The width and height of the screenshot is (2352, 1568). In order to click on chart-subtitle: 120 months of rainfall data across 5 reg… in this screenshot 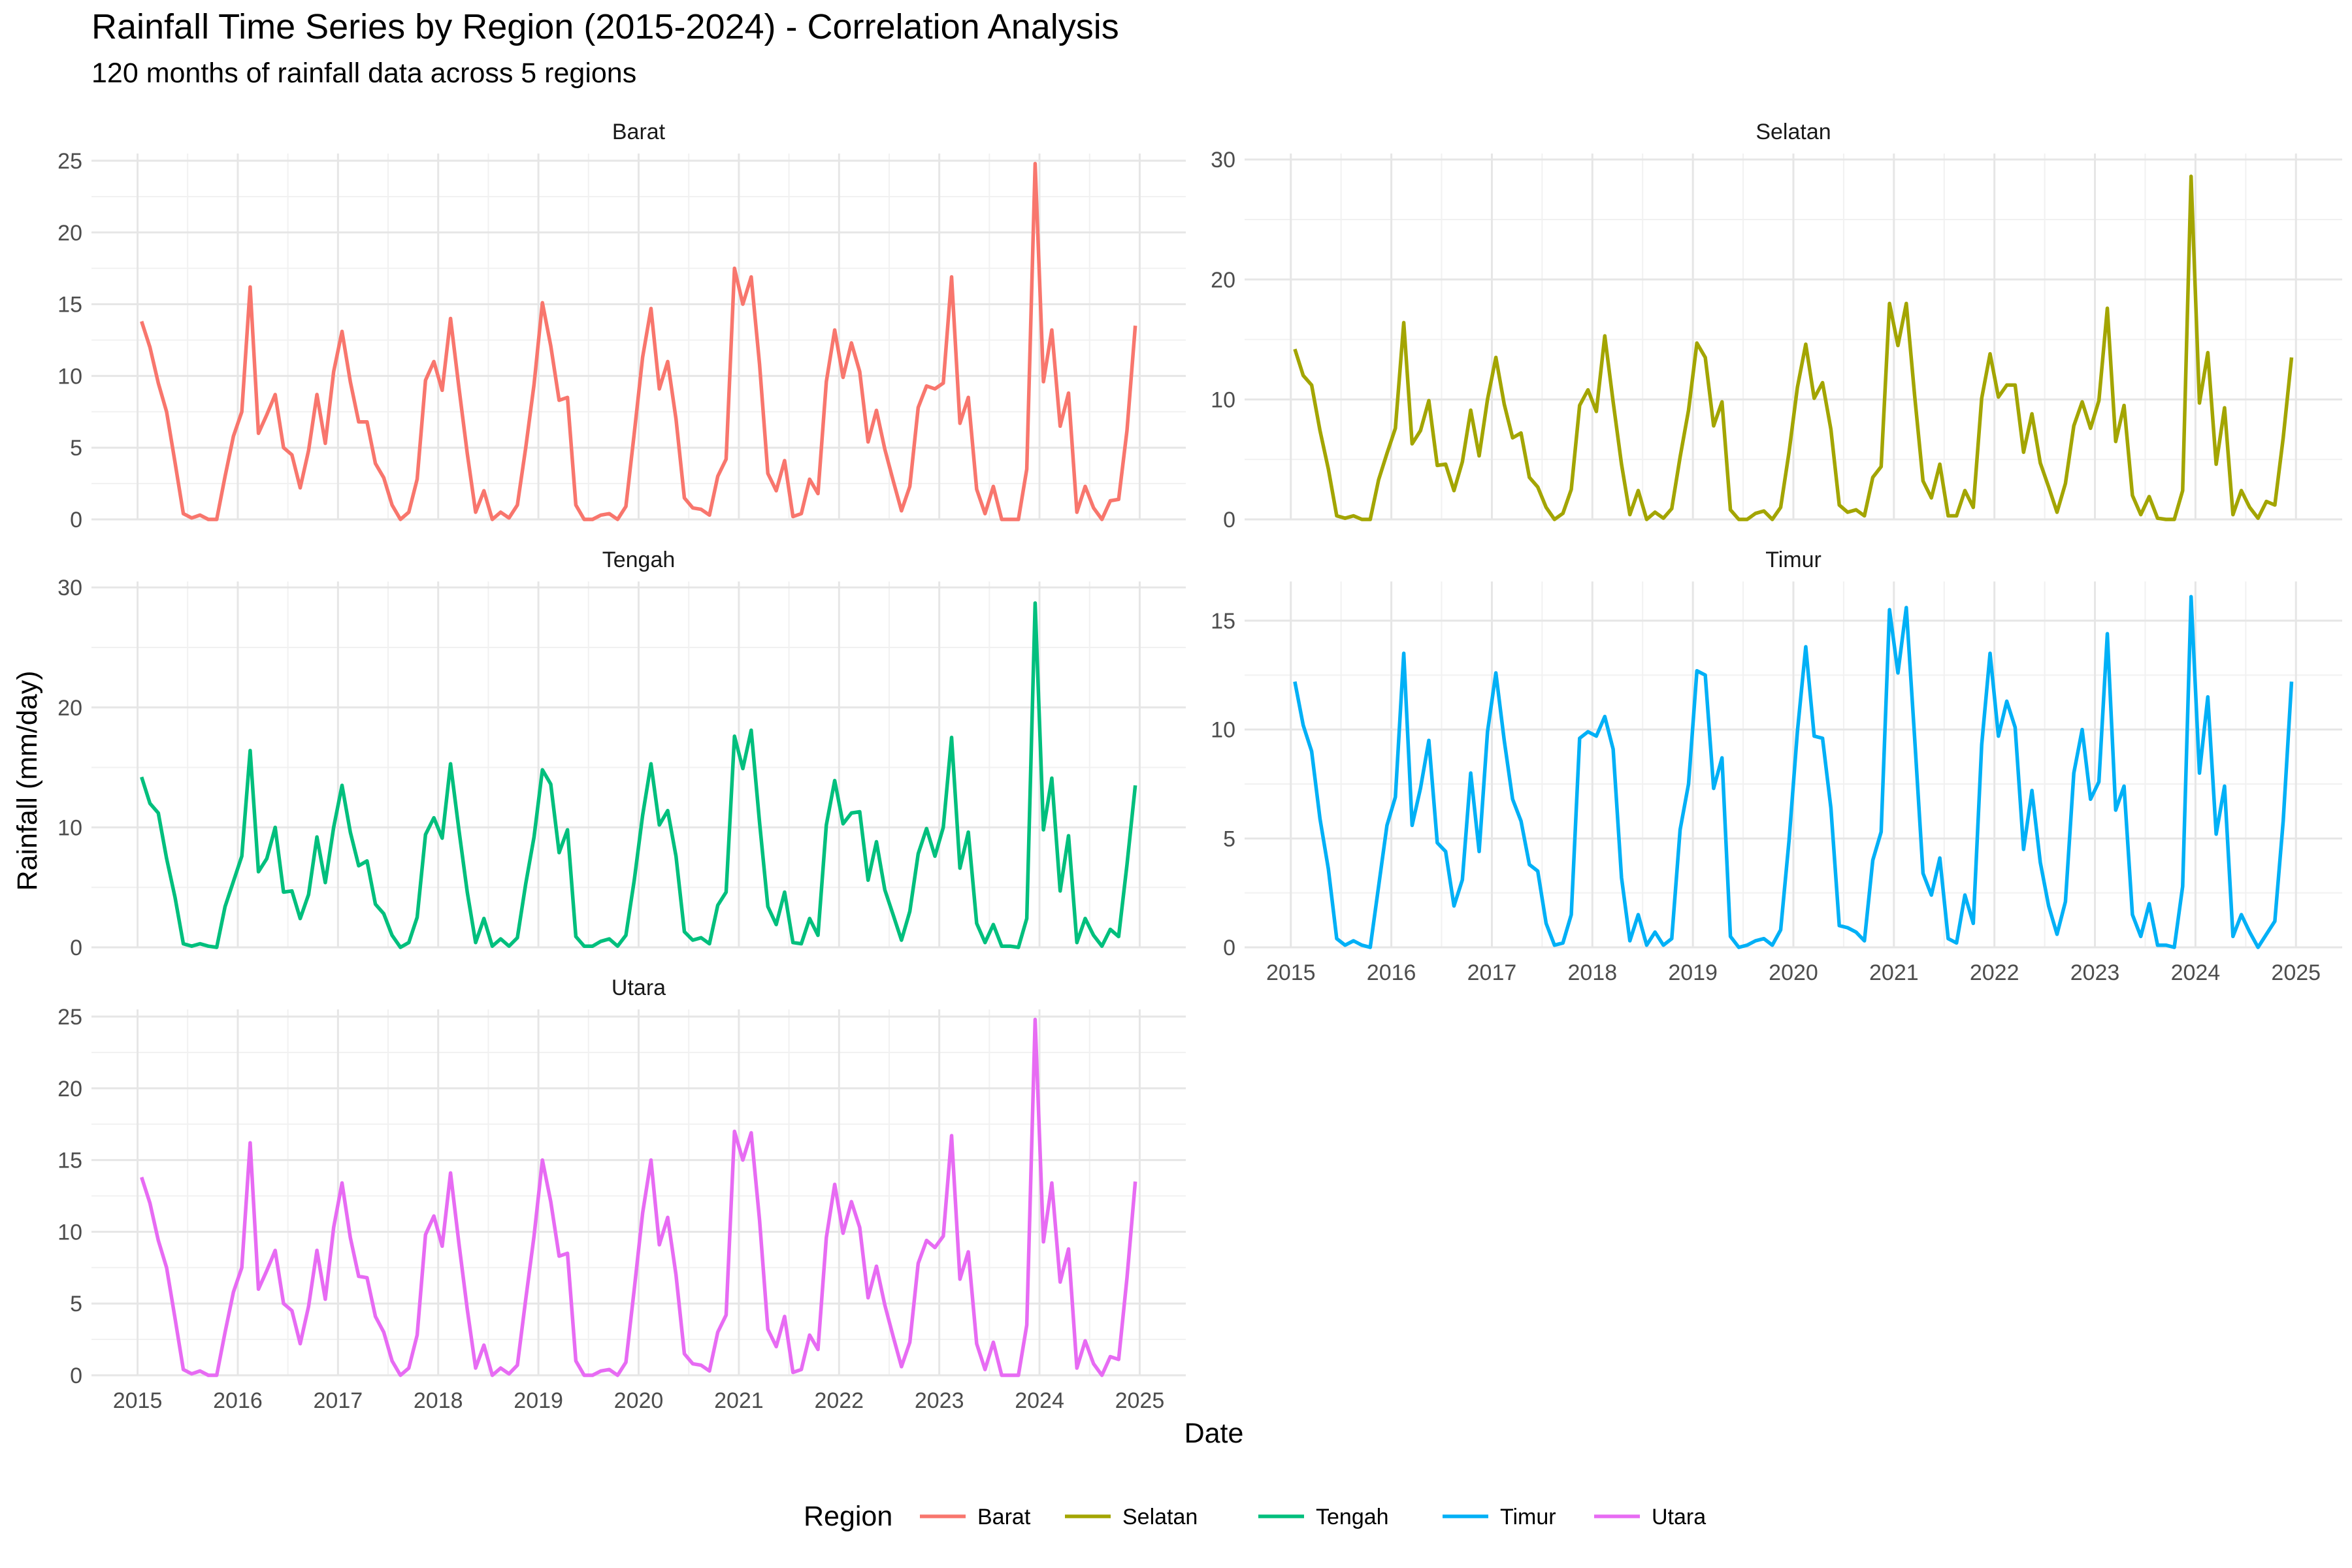, I will do `click(364, 73)`.